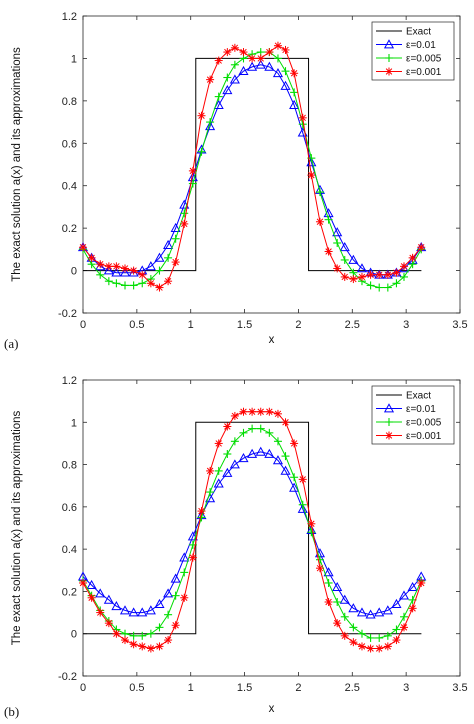 This screenshot has width=474, height=724. I want to click on panel-a-legend: Exact ε=0.01 ε=0.005 ε=0.001, so click(413, 51).